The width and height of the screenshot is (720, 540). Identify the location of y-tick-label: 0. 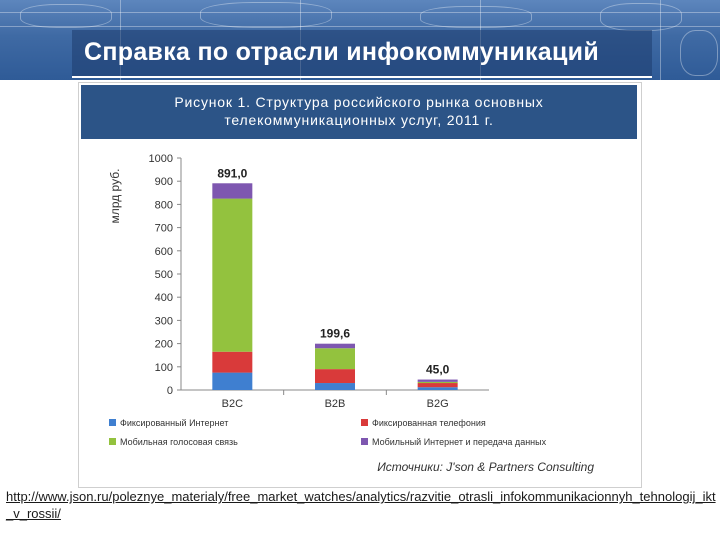
(170, 391).